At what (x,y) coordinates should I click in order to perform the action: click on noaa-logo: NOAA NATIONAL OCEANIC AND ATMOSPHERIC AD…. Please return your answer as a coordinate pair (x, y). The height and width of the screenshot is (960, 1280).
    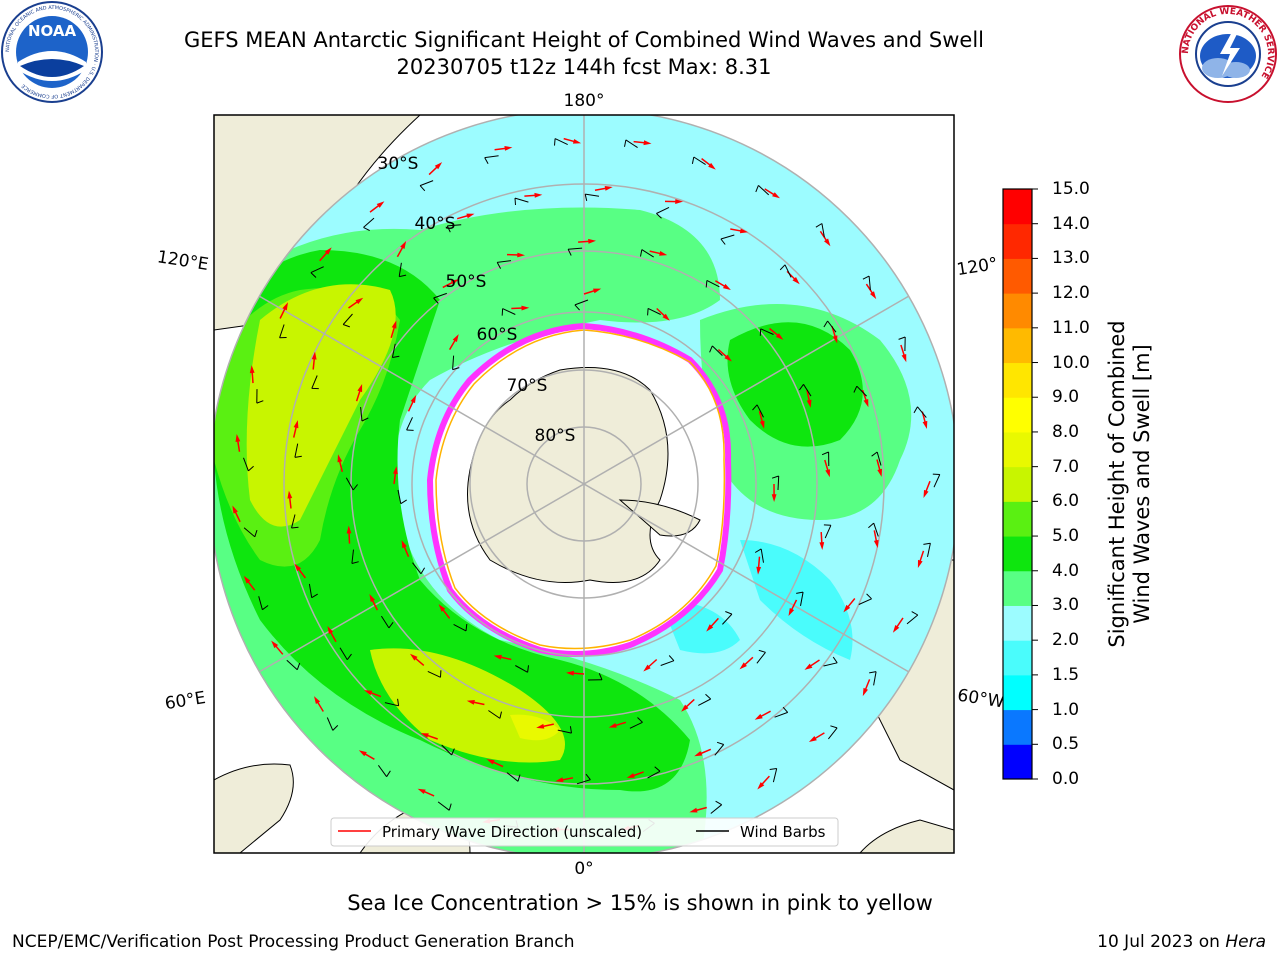
    Looking at the image, I should click on (52, 52).